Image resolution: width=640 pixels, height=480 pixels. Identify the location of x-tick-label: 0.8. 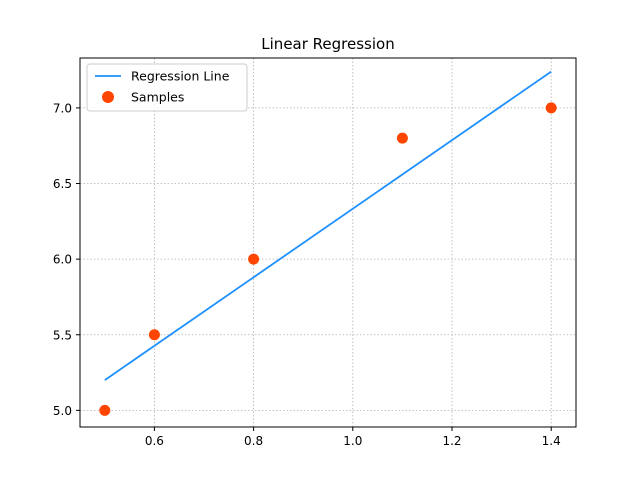
(253, 441).